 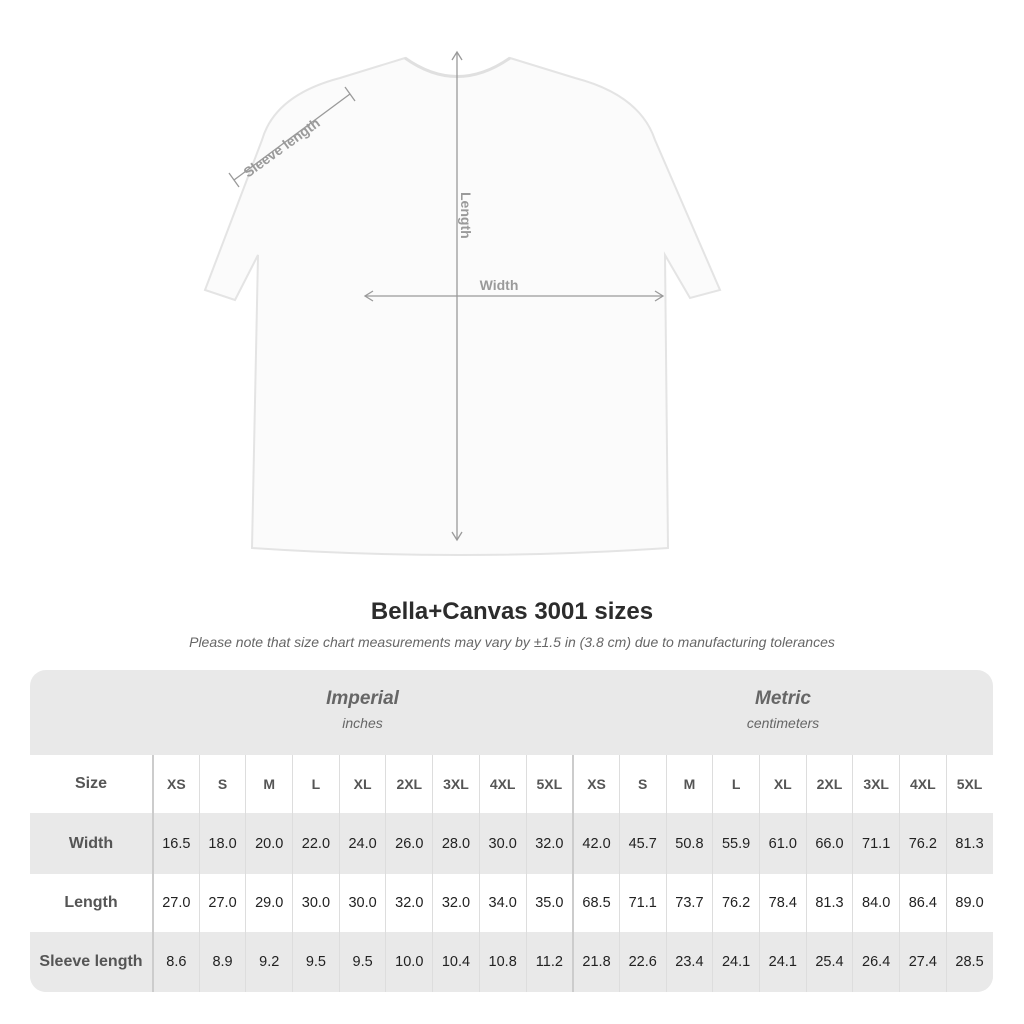 I want to click on size-header-metric: S, so click(x=642, y=784).